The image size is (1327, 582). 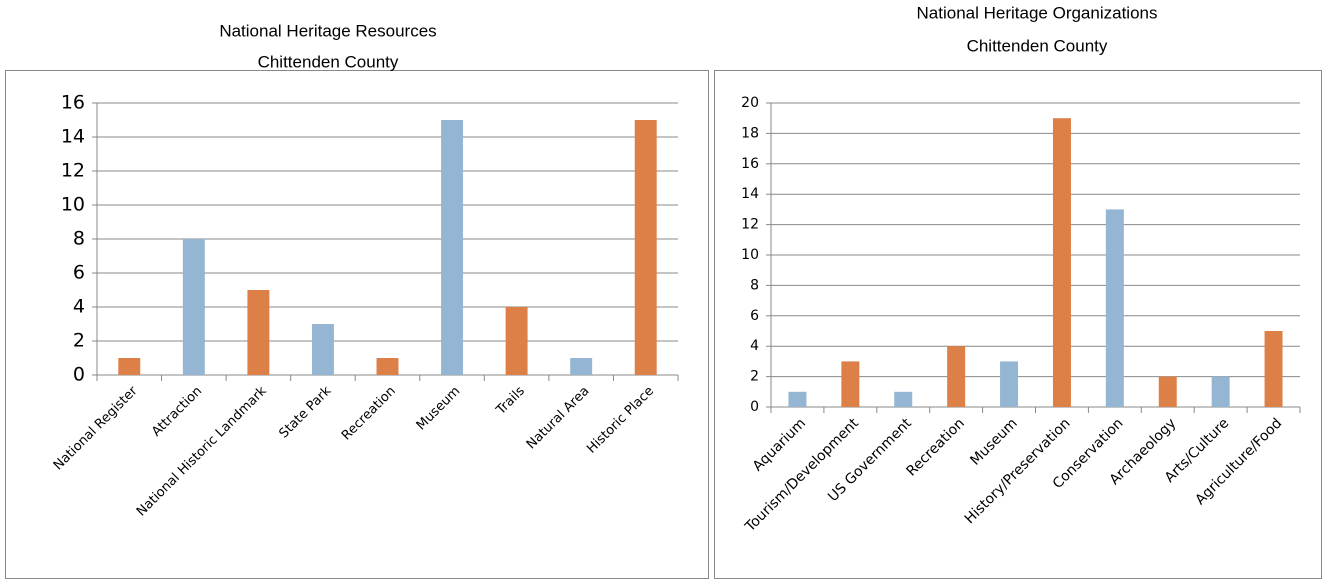 What do you see at coordinates (510, 401) in the screenshot?
I see `x-tick-label: Trails` at bounding box center [510, 401].